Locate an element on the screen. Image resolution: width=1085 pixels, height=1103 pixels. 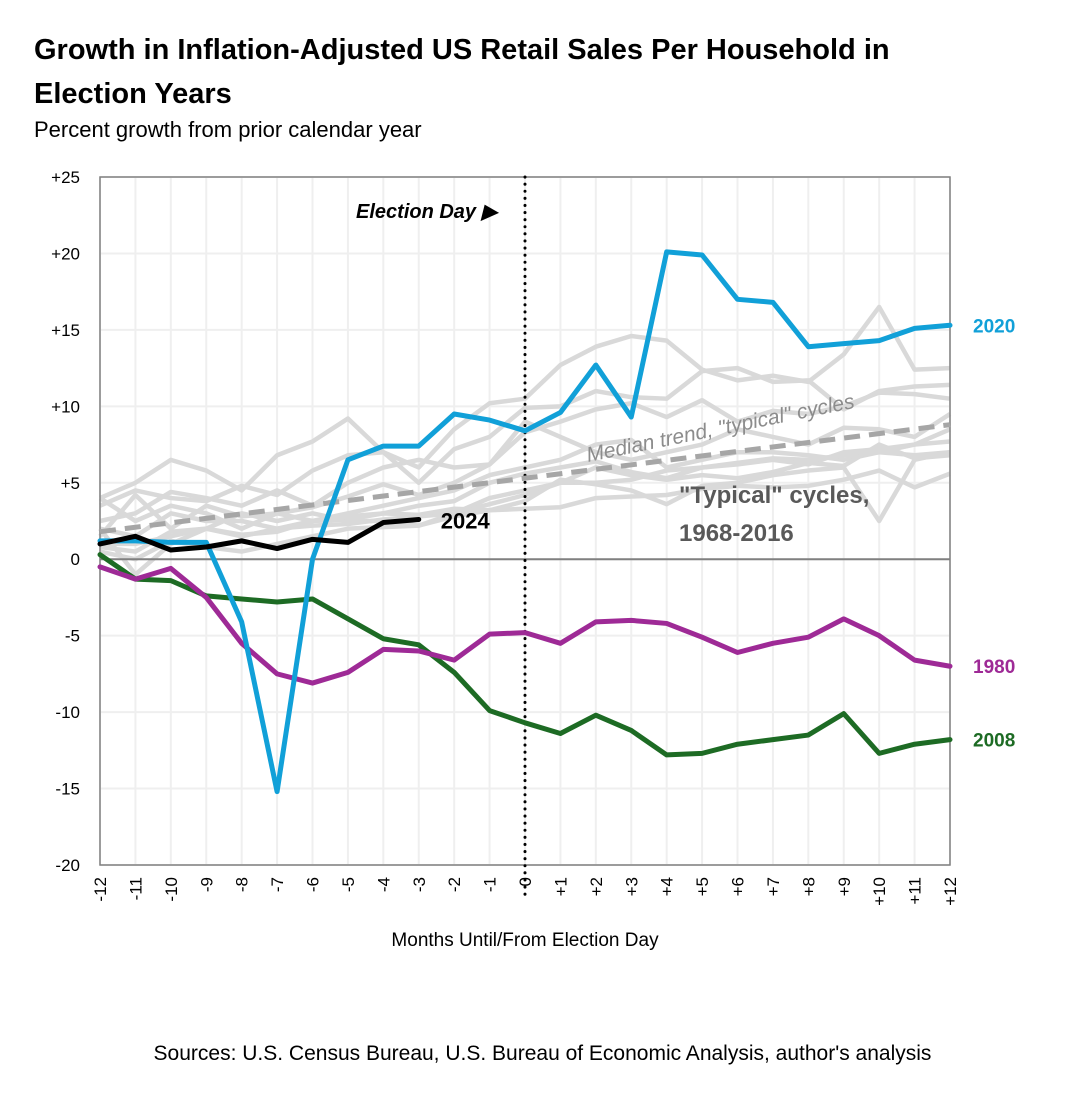
x-tick-label: +5 is located at coordinates (702, 886).